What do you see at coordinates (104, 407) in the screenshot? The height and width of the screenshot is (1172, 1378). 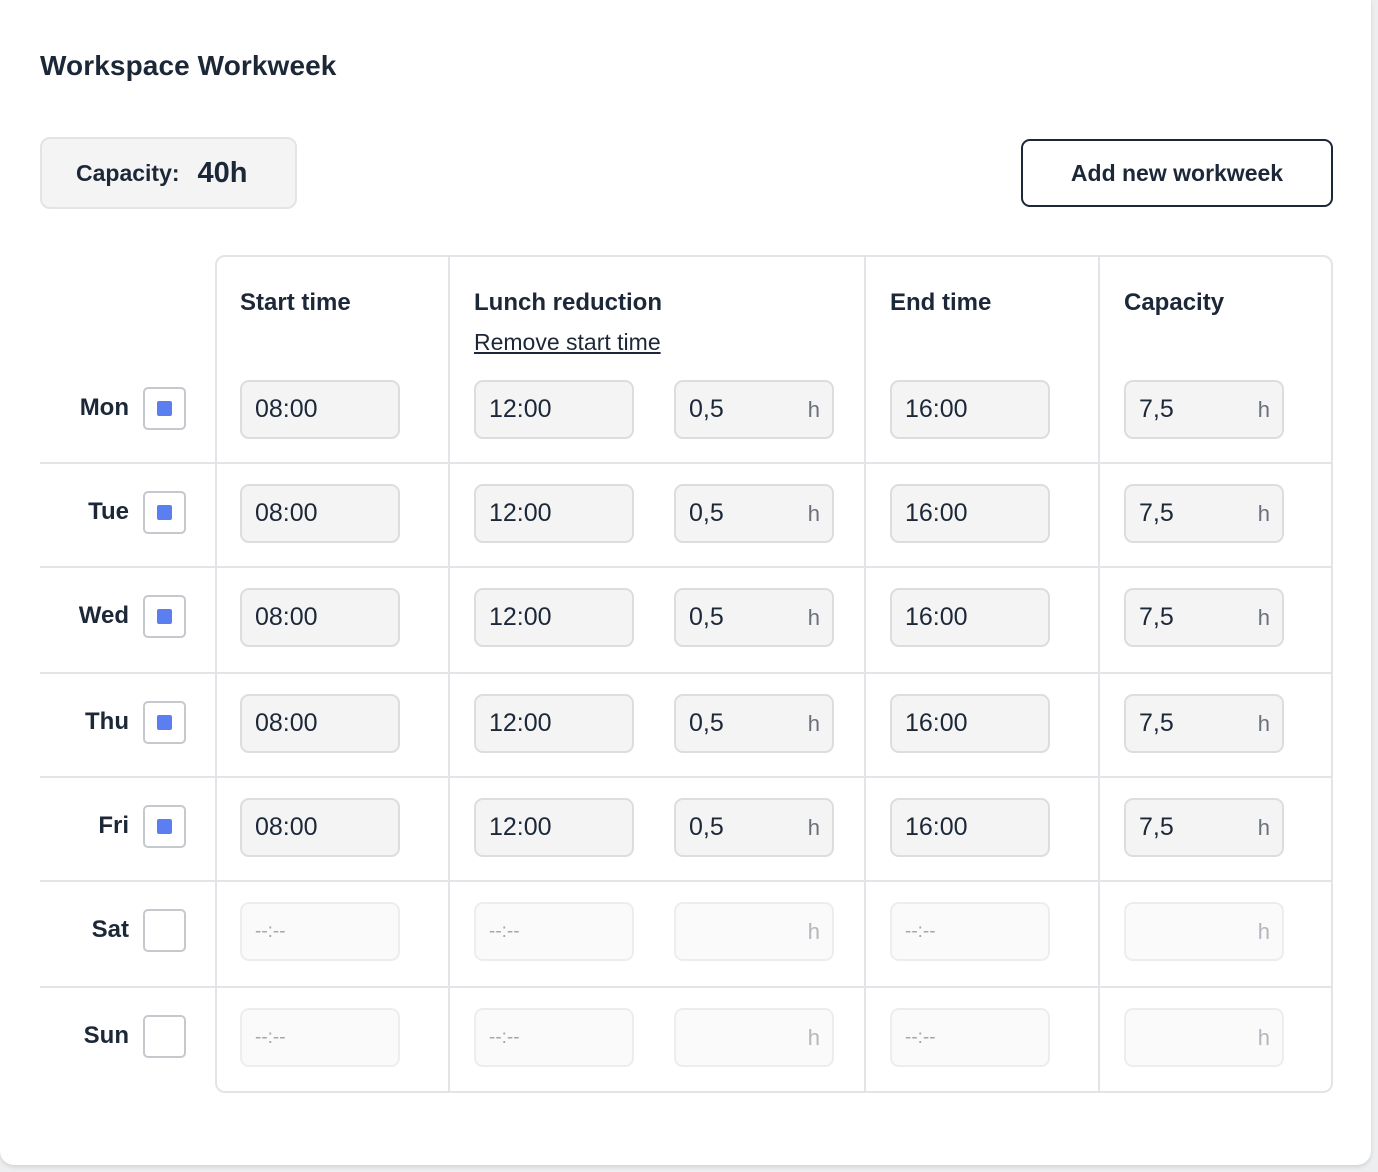 I see `day-label: Mon` at bounding box center [104, 407].